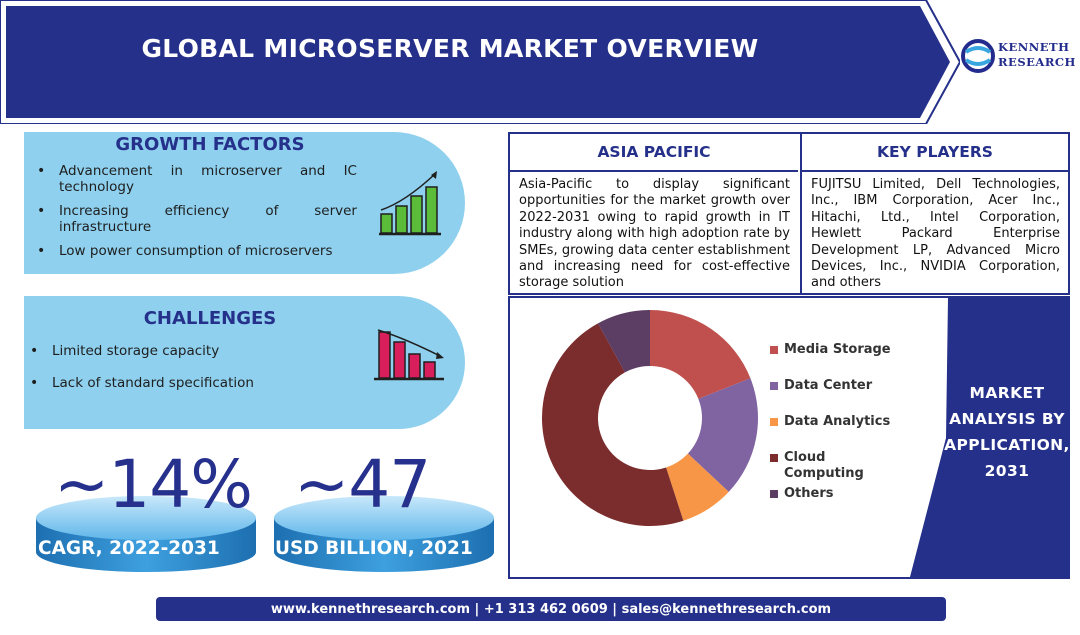 The image size is (1080, 635). I want to click on legend-item-data-center: Data Center, so click(845, 386).